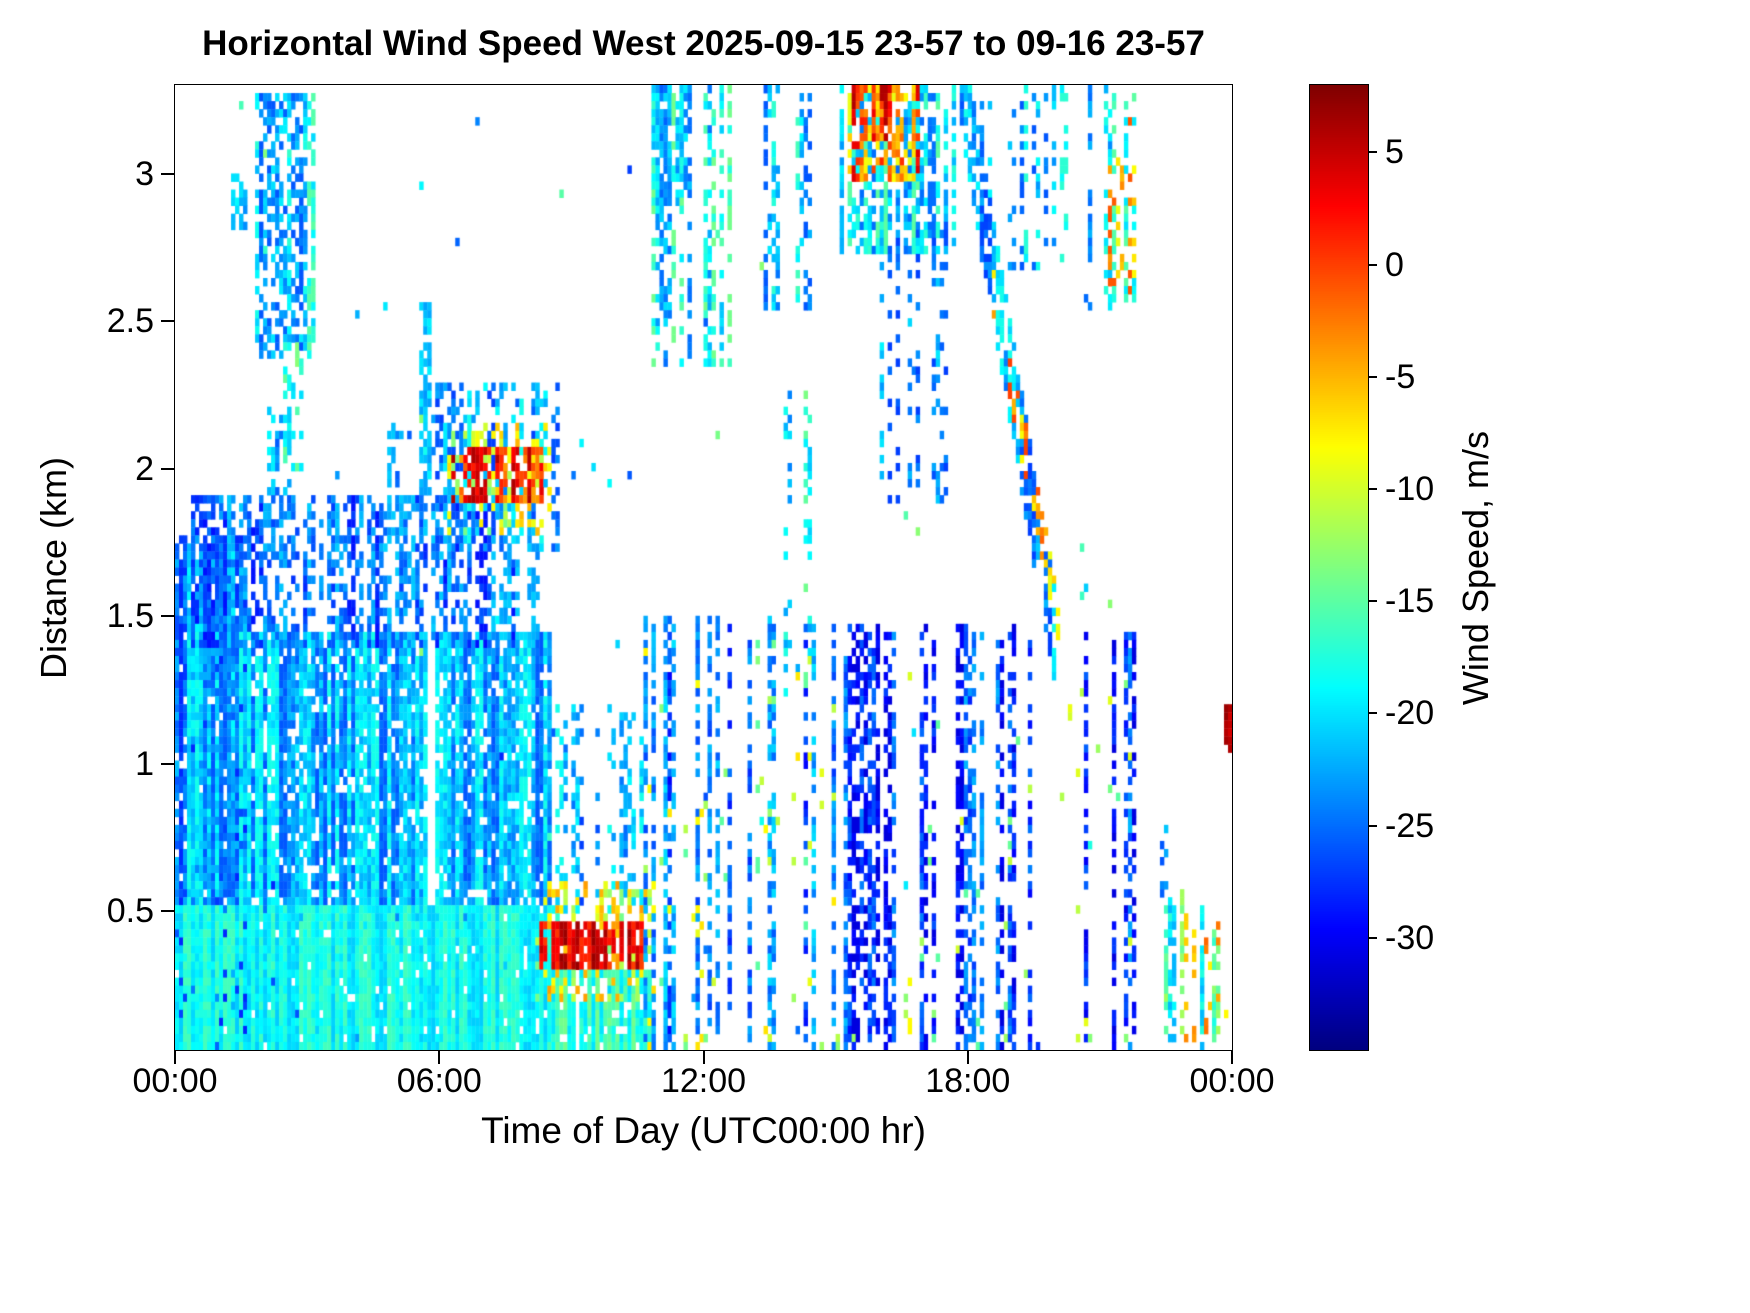 This screenshot has height=1313, width=1750. What do you see at coordinates (144, 173) in the screenshot?
I see `y-tick-label: 3` at bounding box center [144, 173].